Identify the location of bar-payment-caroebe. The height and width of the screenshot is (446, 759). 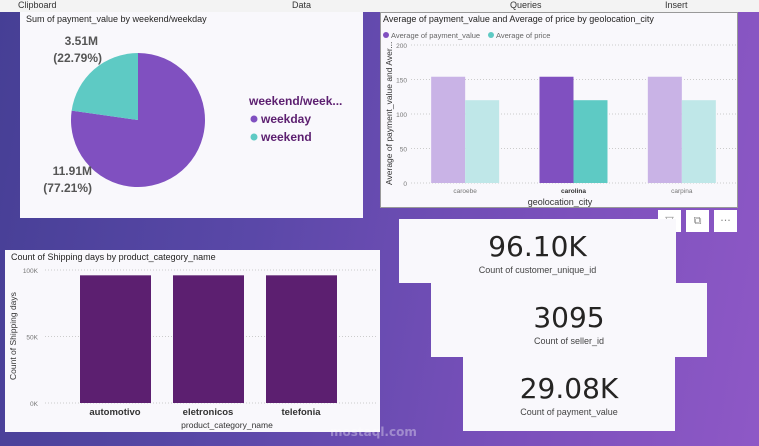
(448, 129).